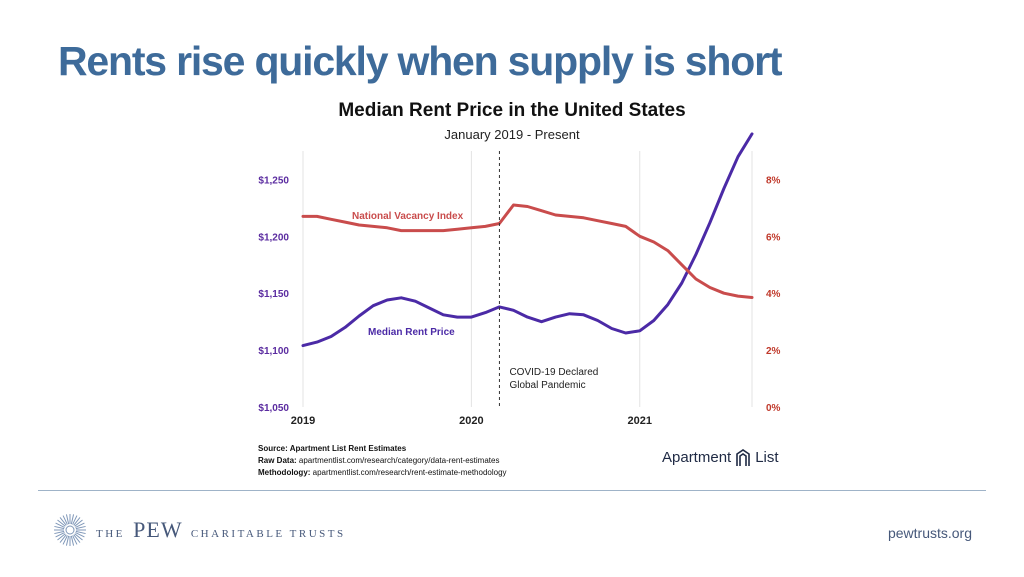 The image size is (1024, 577). Describe the element at coordinates (640, 421) in the screenshot. I see `x-tick-label: 2021` at that location.